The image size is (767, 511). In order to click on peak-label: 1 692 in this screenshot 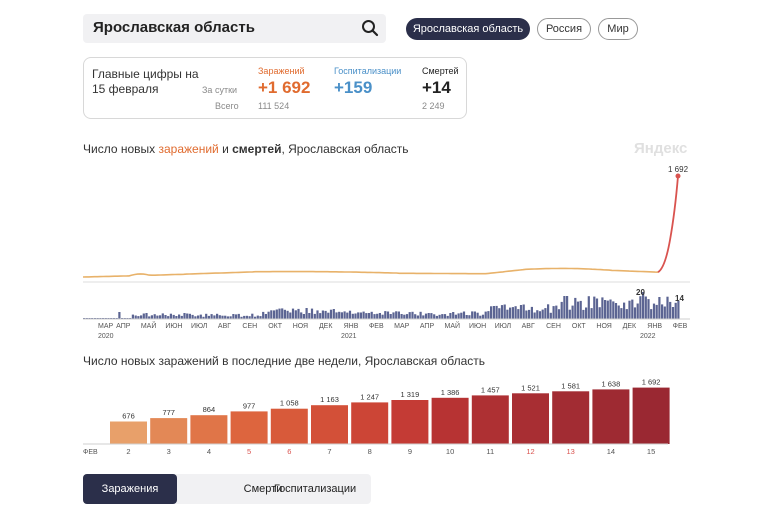, I will do `click(678, 169)`.